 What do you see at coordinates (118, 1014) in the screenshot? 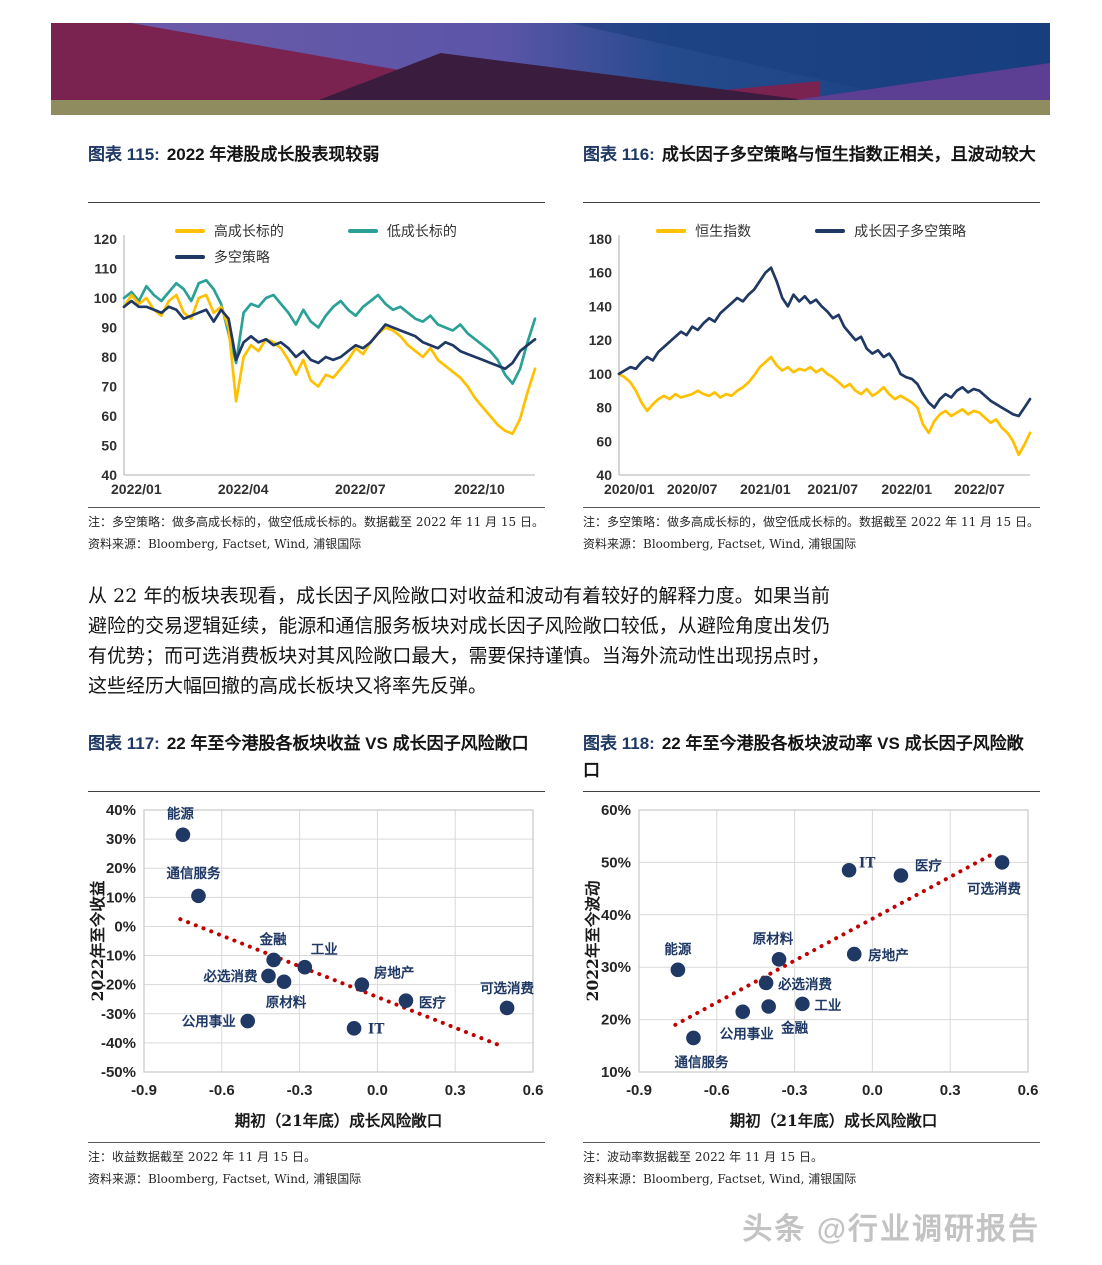
I see `svg-text: -30%` at bounding box center [118, 1014].